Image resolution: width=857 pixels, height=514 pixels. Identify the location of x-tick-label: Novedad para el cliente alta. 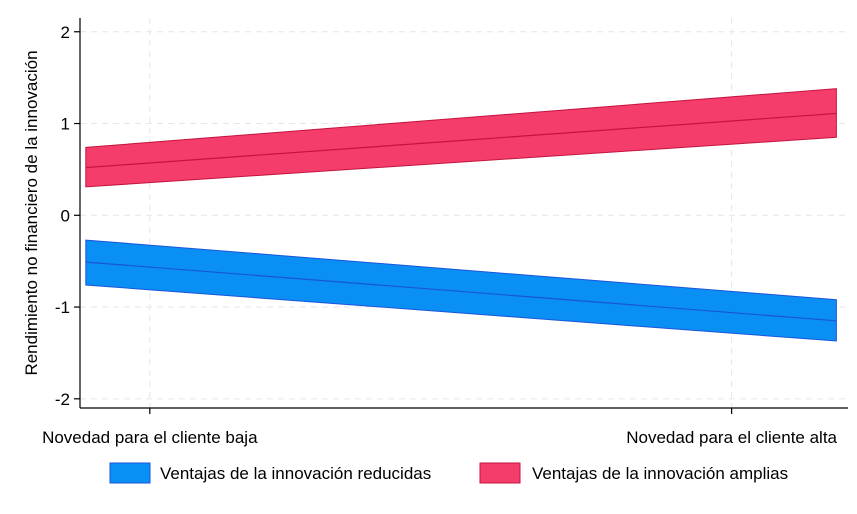
(731, 437).